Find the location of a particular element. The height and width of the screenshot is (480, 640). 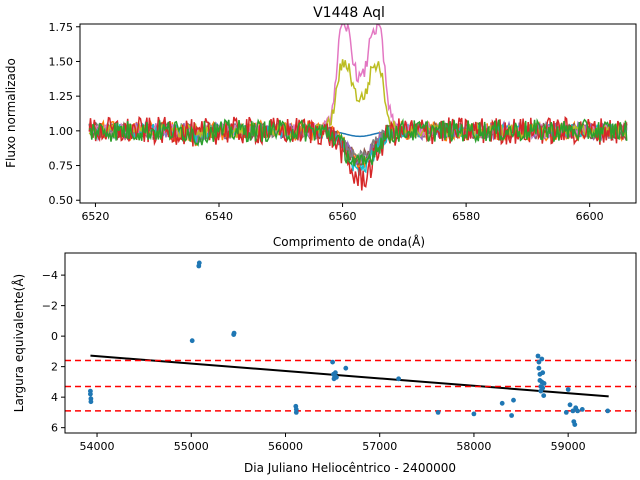

ew-y-tick-label: 6 is located at coordinates (54, 428).